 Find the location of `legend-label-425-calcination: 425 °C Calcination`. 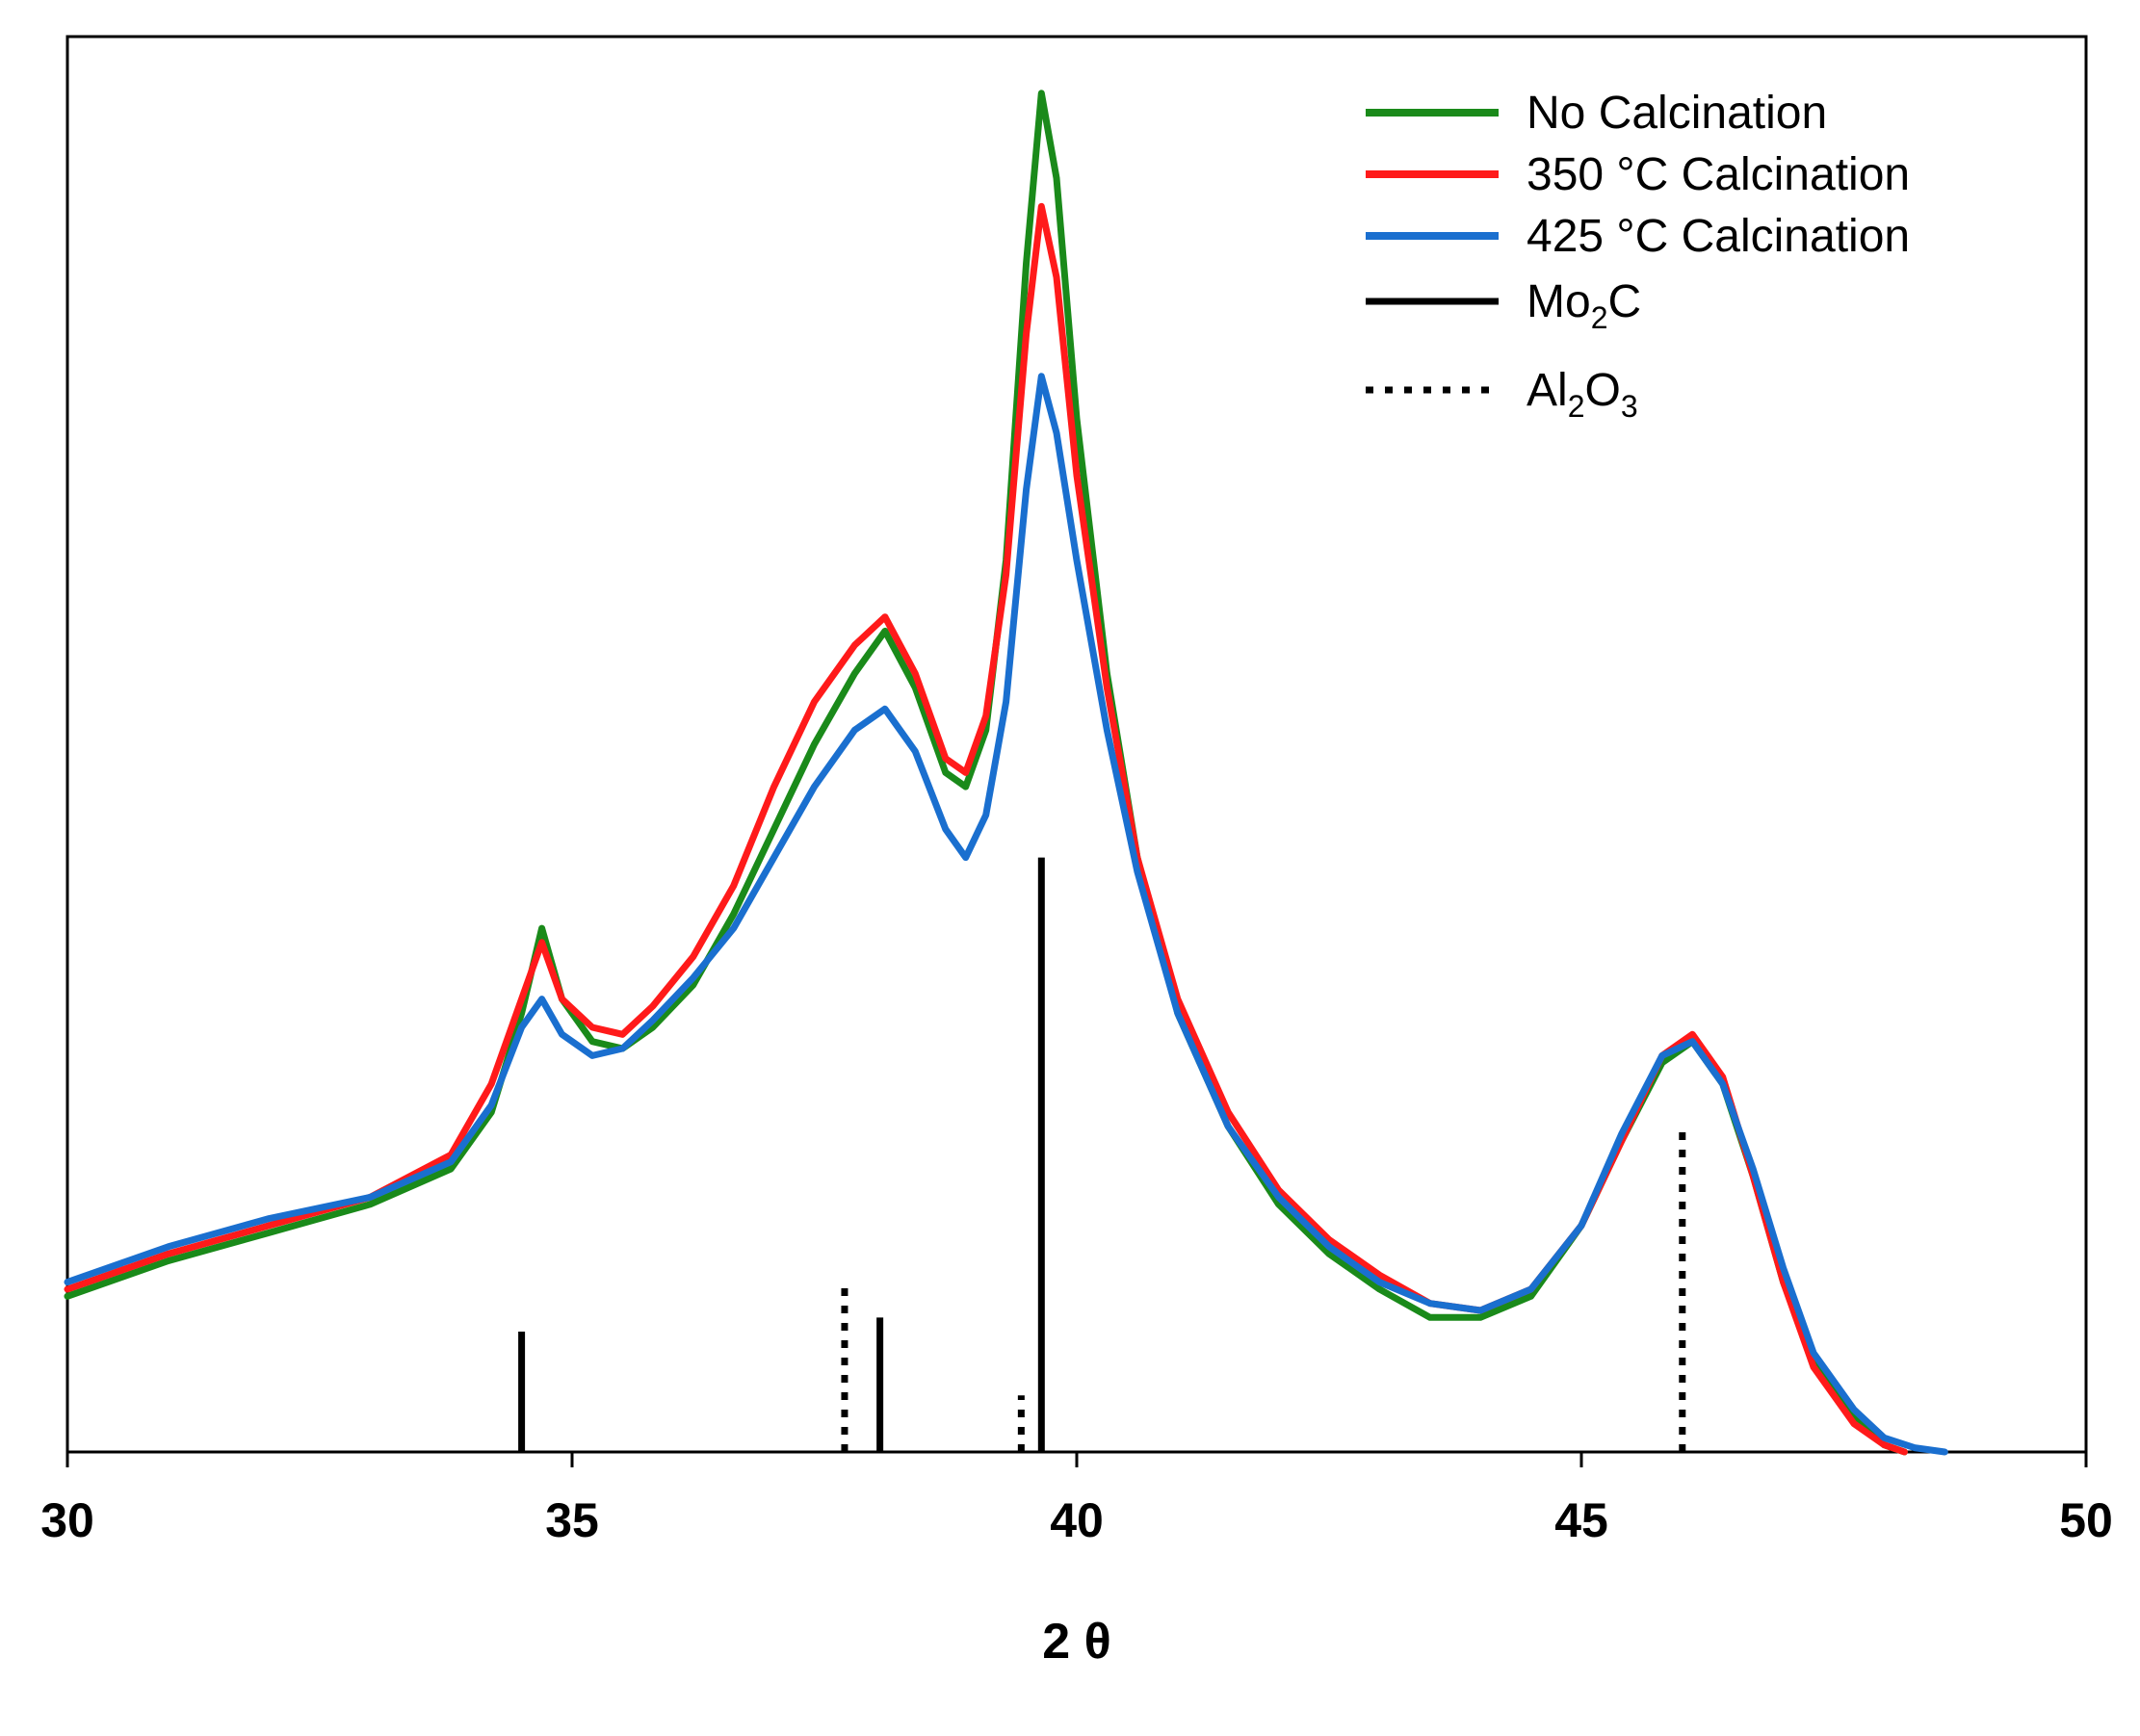

legend-label-425-calcination: 425 °C Calcination is located at coordinates (1718, 236).